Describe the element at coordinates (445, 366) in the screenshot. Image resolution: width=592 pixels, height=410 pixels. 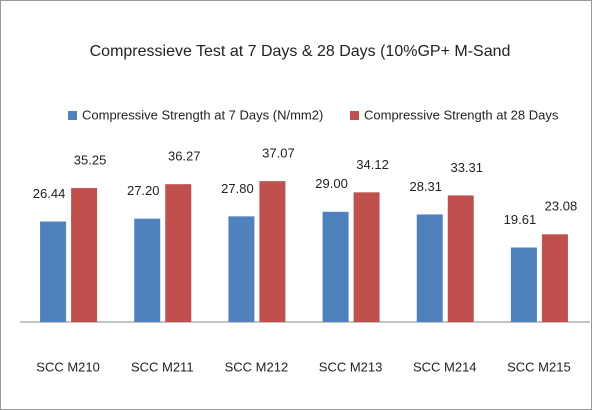
I see `x-tick-label: SCC M214` at that location.